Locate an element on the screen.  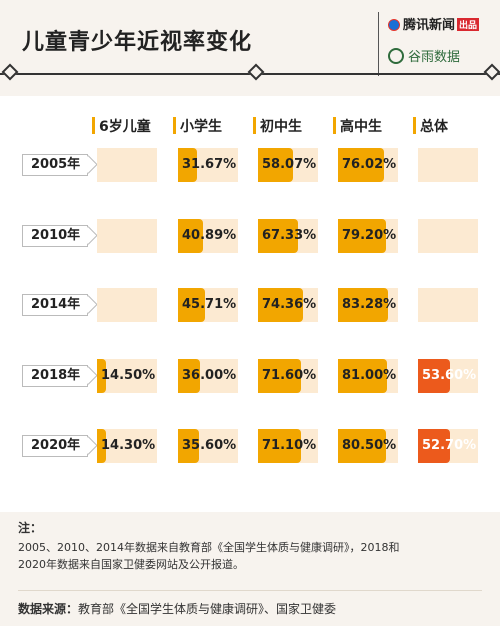
brand-tencent-news: 腾讯新闻 出品 is located at coordinates (434, 23).